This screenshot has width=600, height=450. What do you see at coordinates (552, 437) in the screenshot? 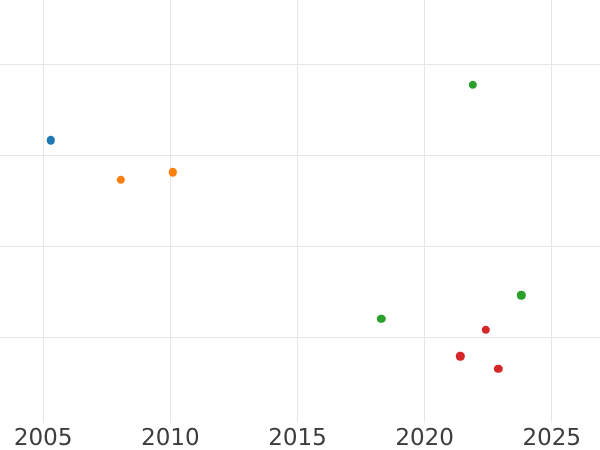
I see `x-tick-label: 2025` at bounding box center [552, 437].